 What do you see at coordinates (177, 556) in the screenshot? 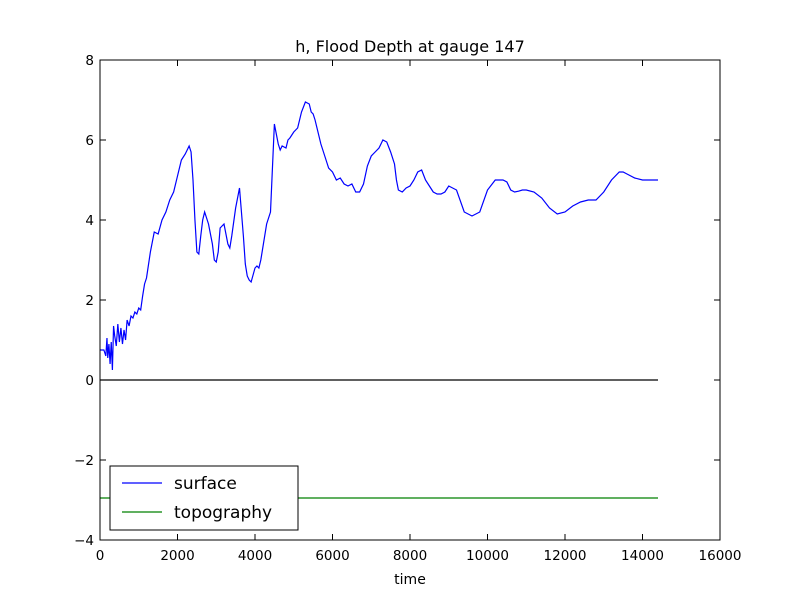
I see `x-tick-label: 2000` at bounding box center [177, 556].